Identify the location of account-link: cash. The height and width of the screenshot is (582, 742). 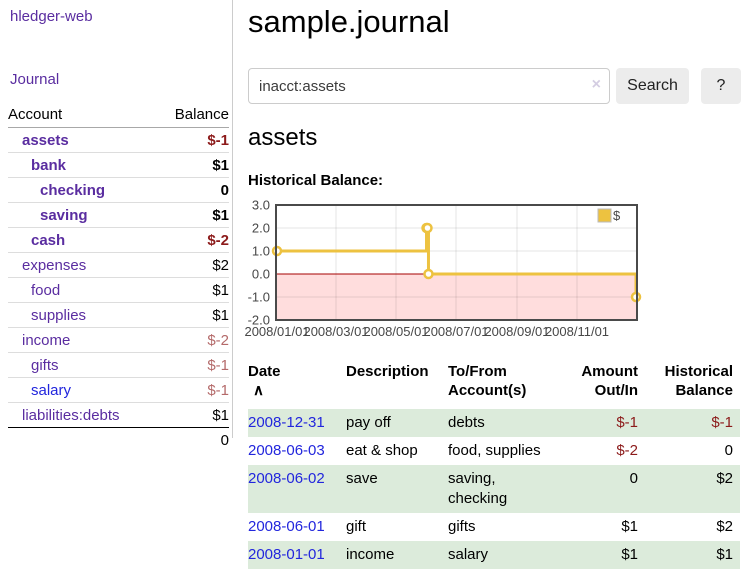
(48, 240).